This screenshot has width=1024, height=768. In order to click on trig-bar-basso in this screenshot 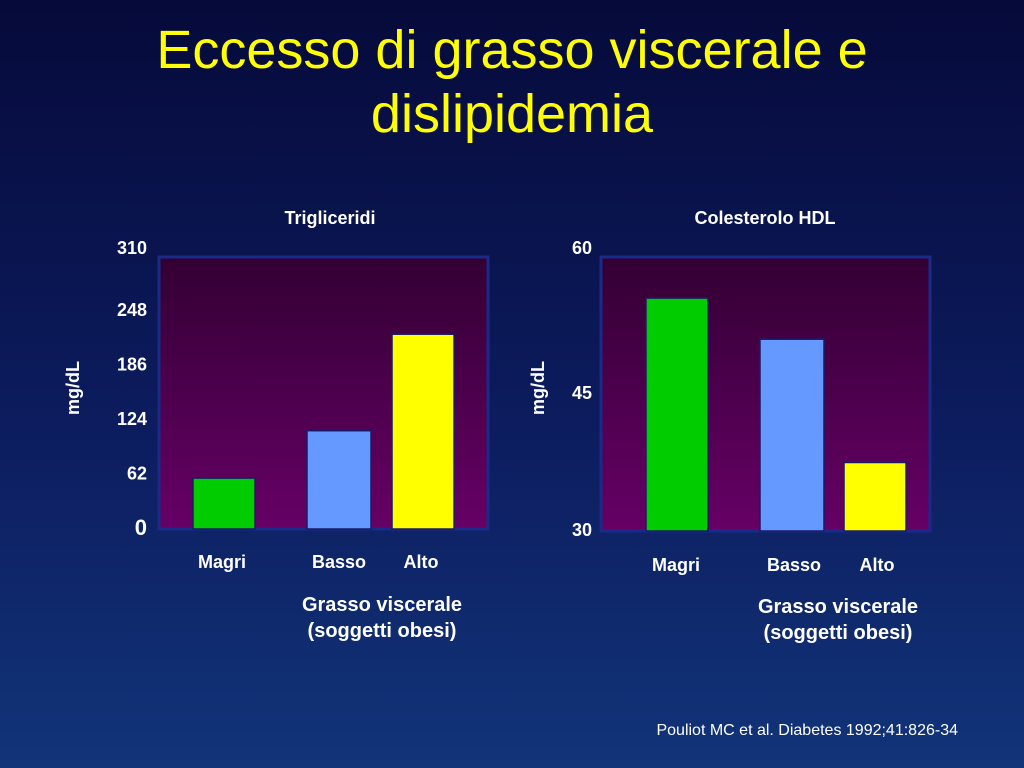, I will do `click(339, 479)`.